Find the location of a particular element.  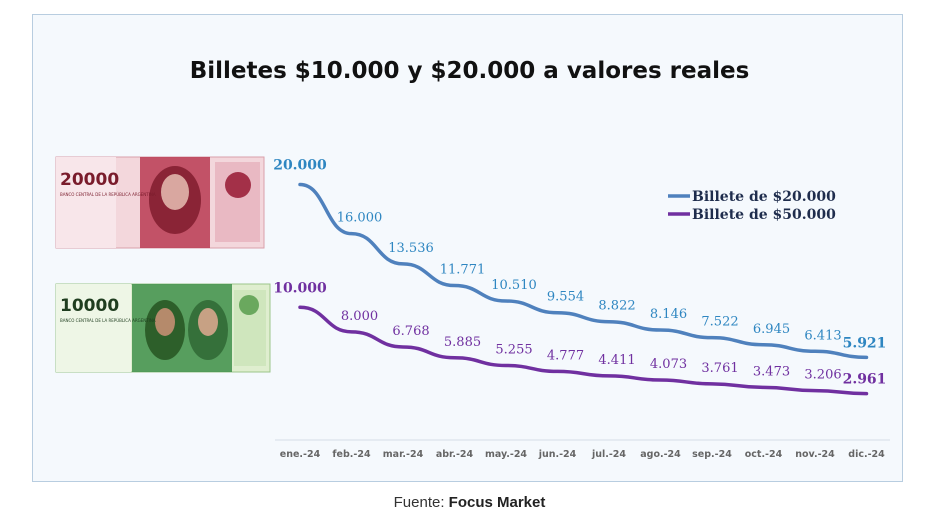

data-label-1-10: 3.206 is located at coordinates (822, 375).